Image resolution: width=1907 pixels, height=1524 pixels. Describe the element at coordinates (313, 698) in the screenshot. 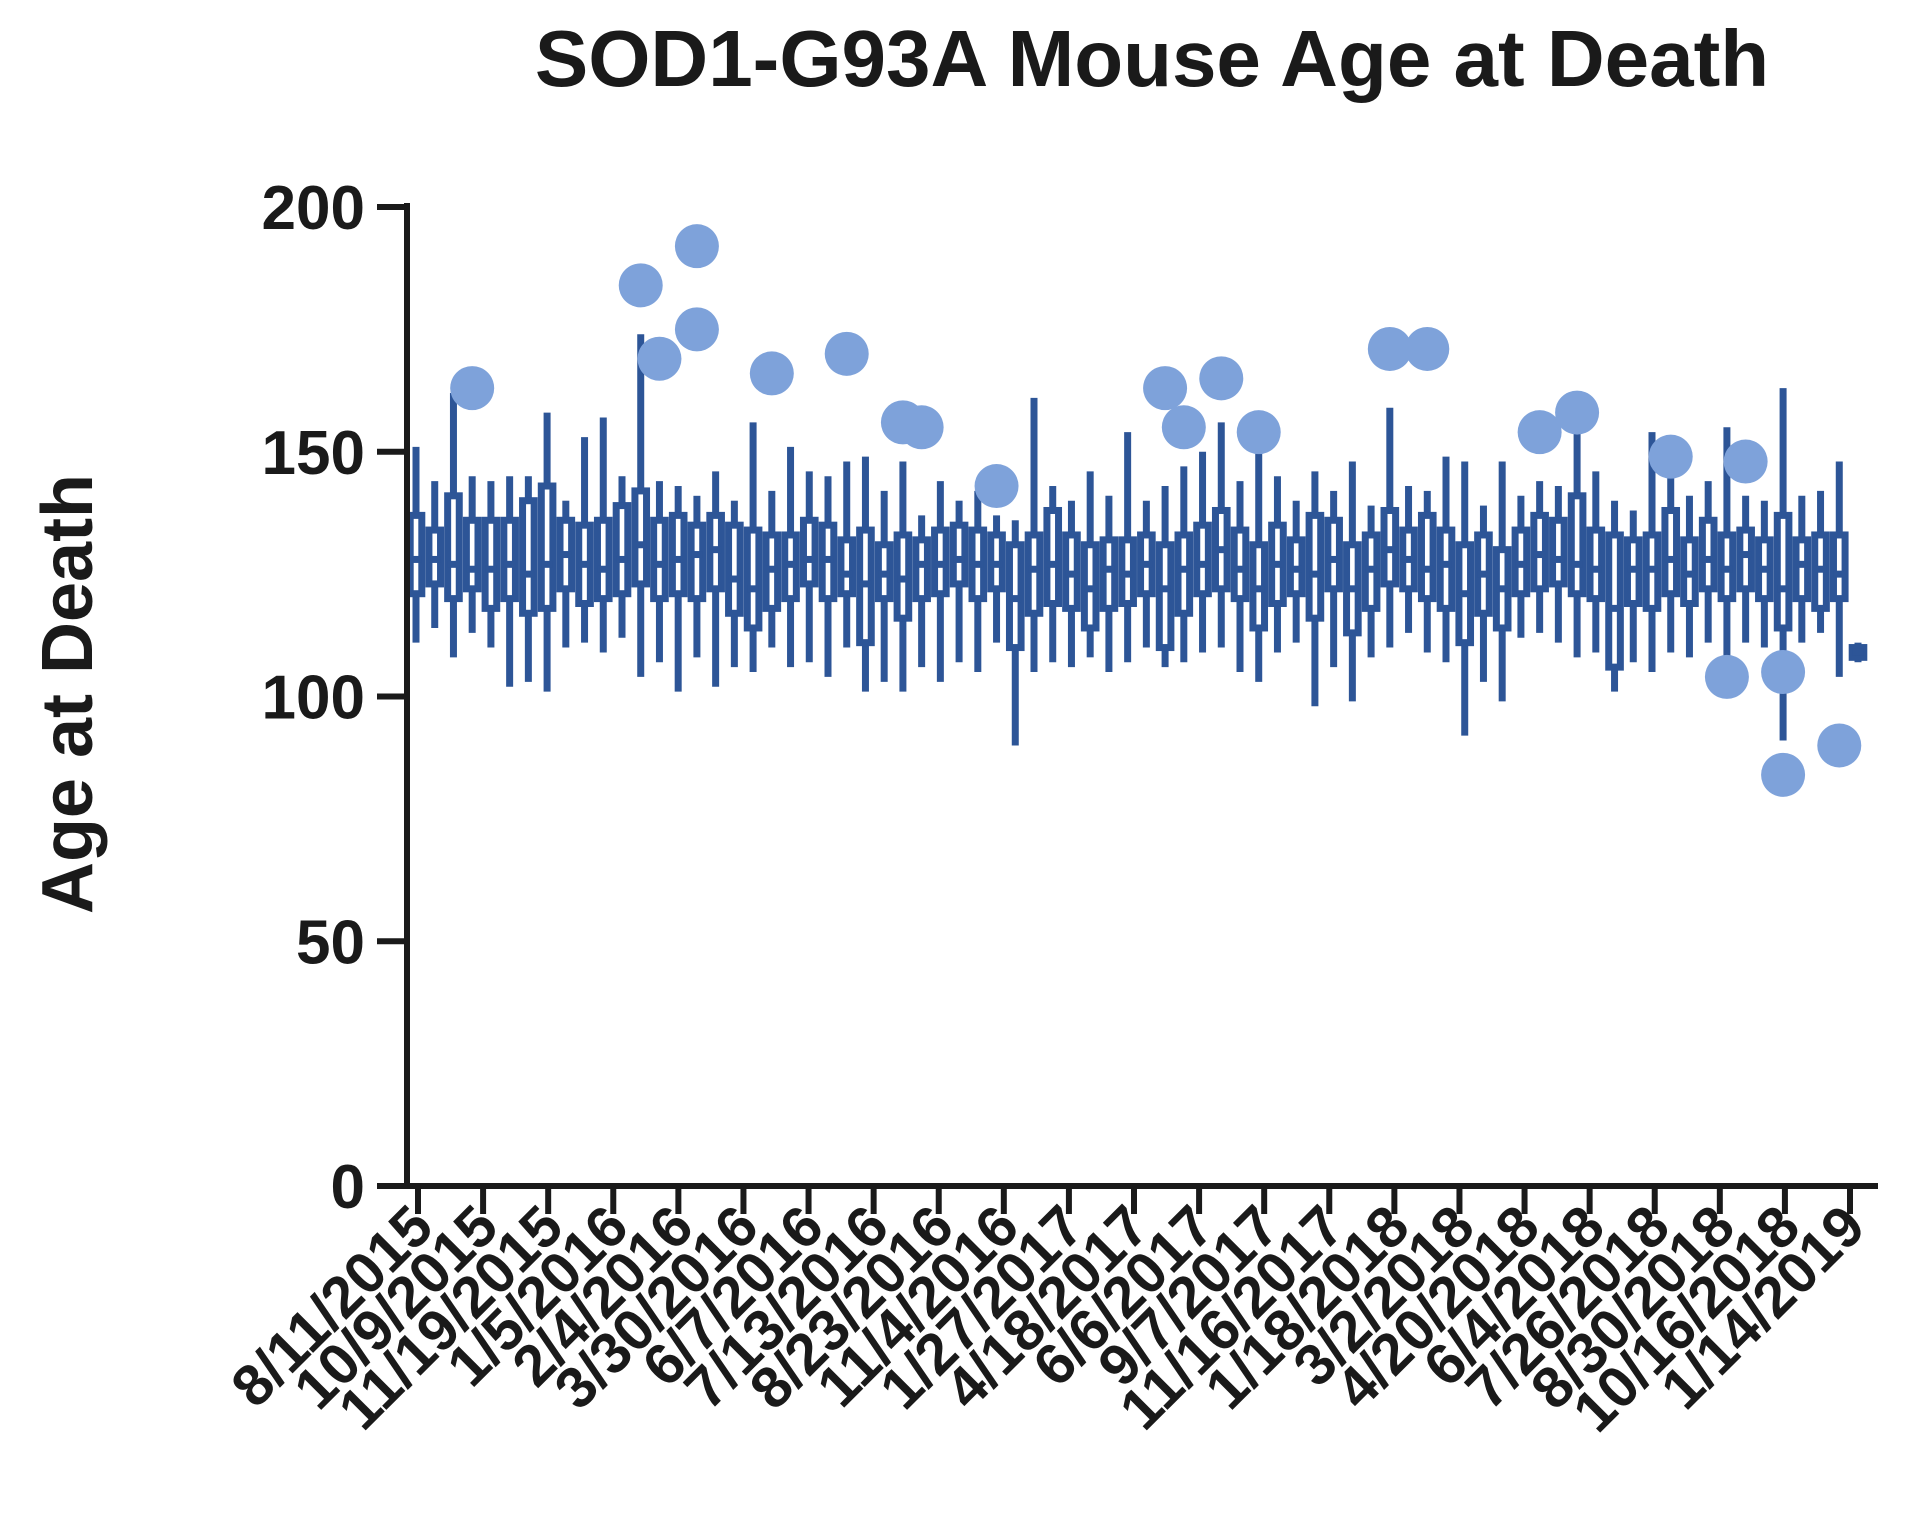

I see `y-tick-label: 100` at that location.